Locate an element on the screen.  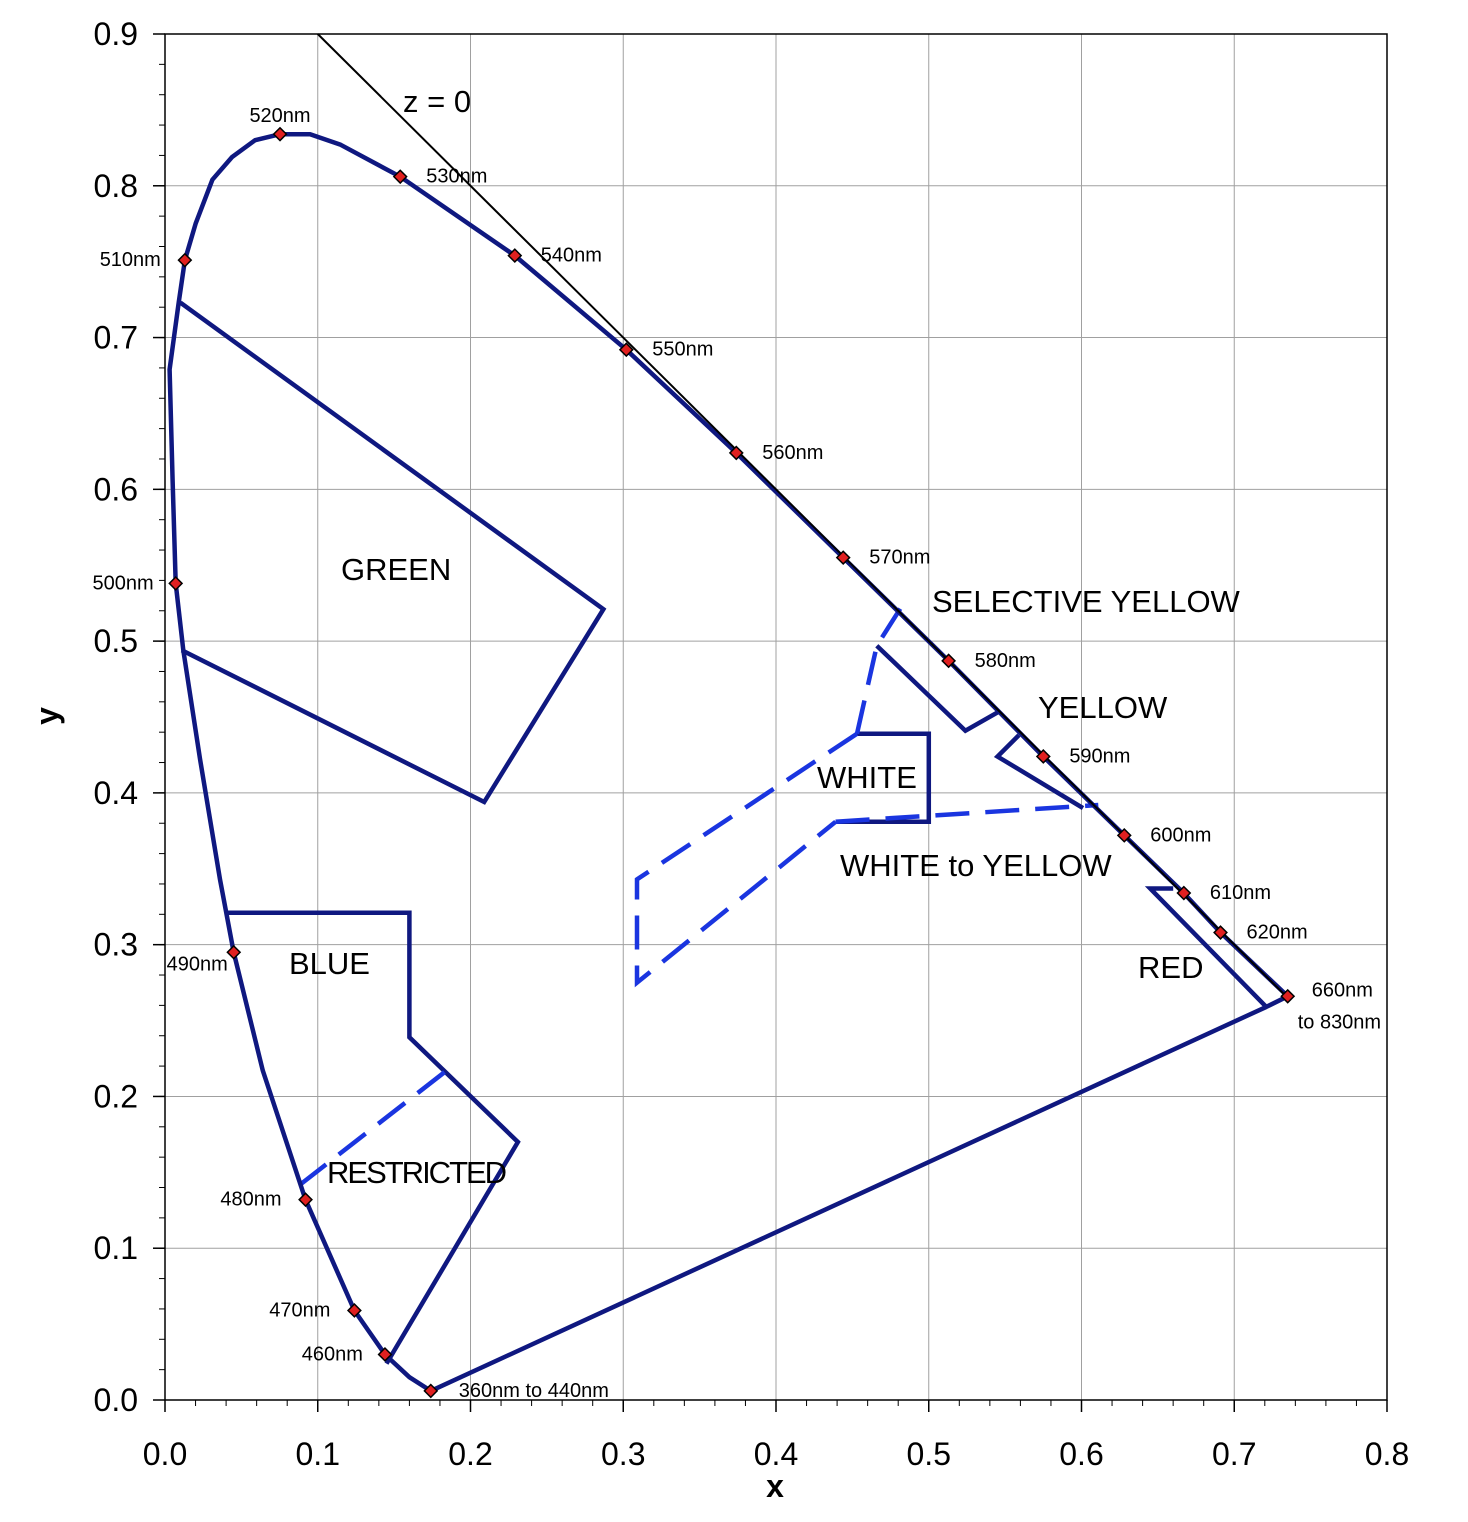
x-tick-labels: 0.0 0.1 0.2 0.3 0.4 0.5 0.6 0.7 0.8 is located at coordinates (776, 1454).